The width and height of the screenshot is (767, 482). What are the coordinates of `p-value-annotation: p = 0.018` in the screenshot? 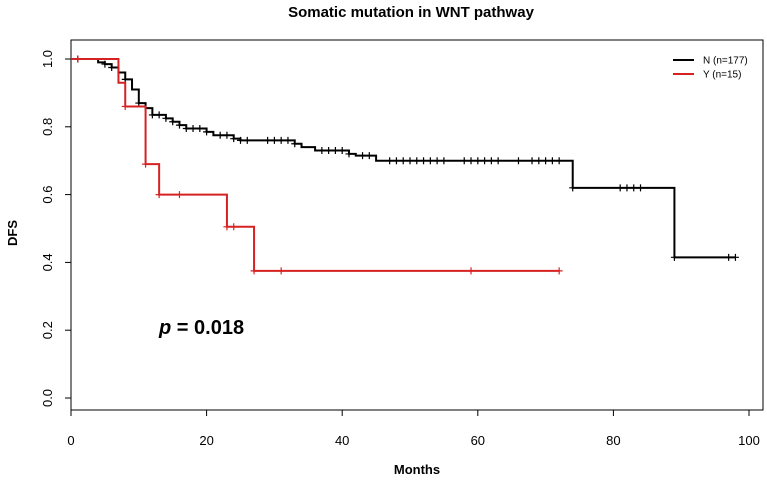 It's located at (201, 328).